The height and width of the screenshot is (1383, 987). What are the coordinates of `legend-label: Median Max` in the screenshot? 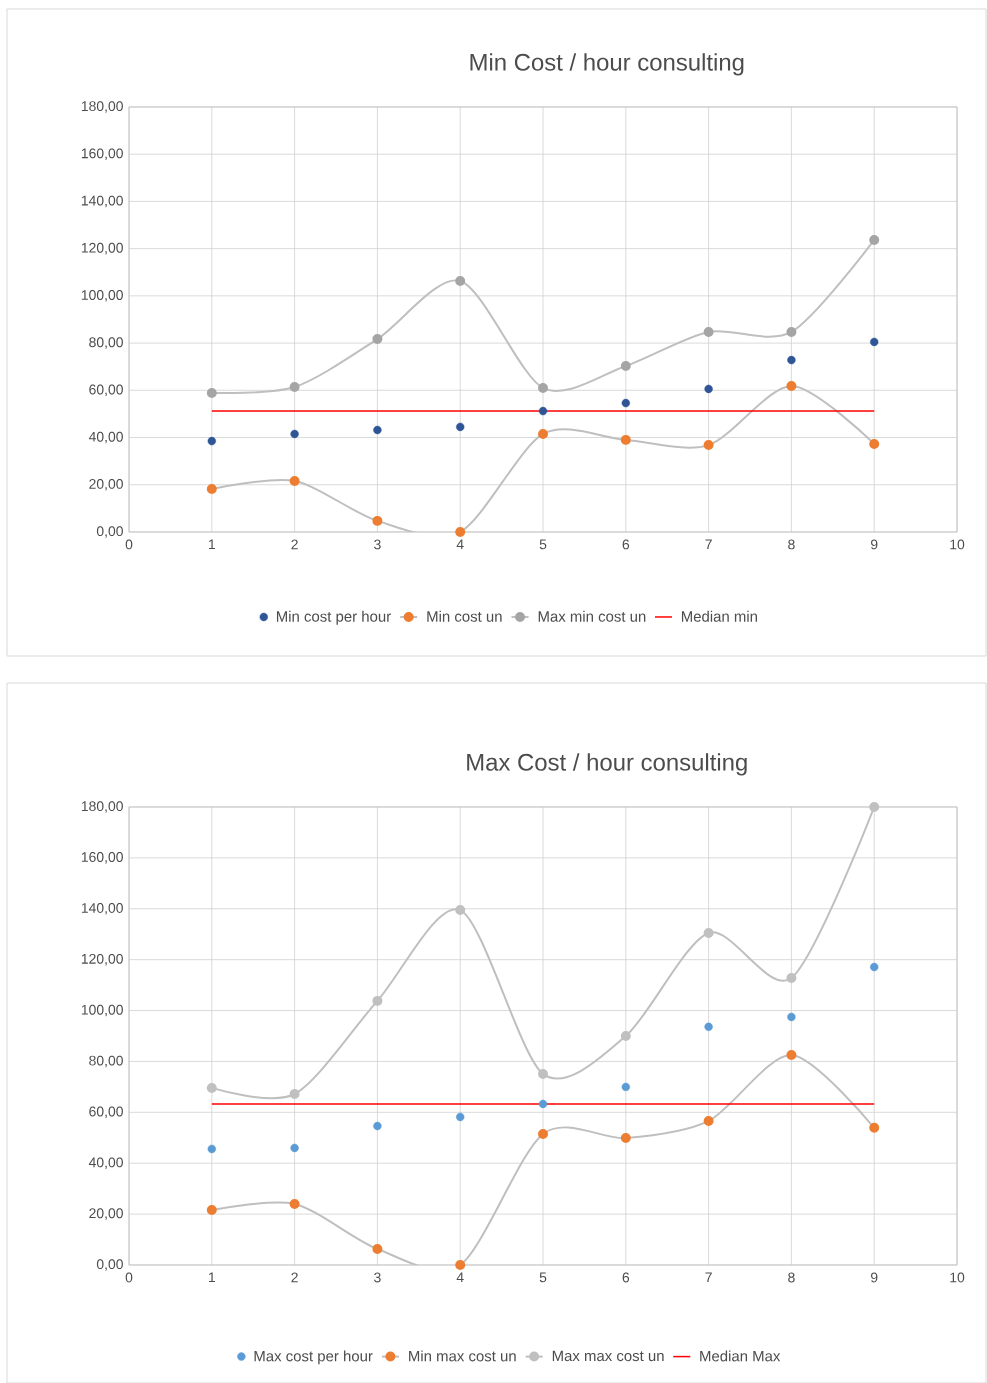 It's located at (740, 1356).